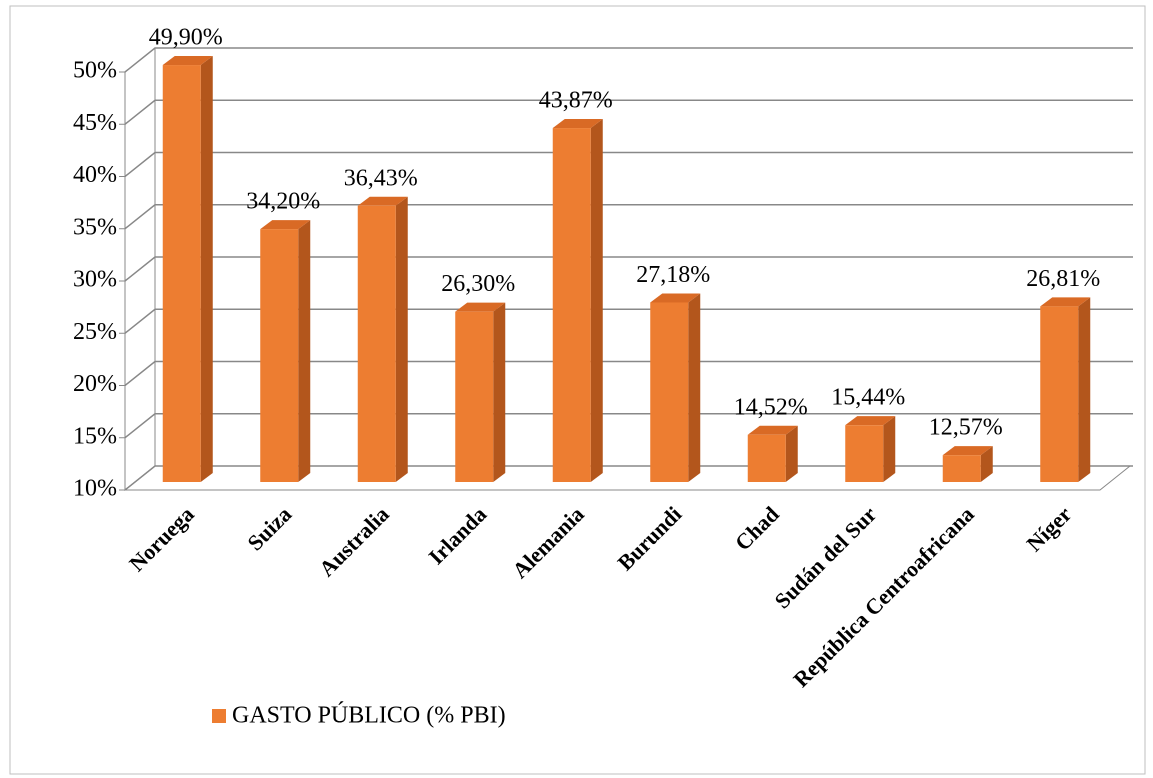 The height and width of the screenshot is (778, 1153). Describe the element at coordinates (186, 38) in the screenshot. I see `data-label: 49,90%` at that location.